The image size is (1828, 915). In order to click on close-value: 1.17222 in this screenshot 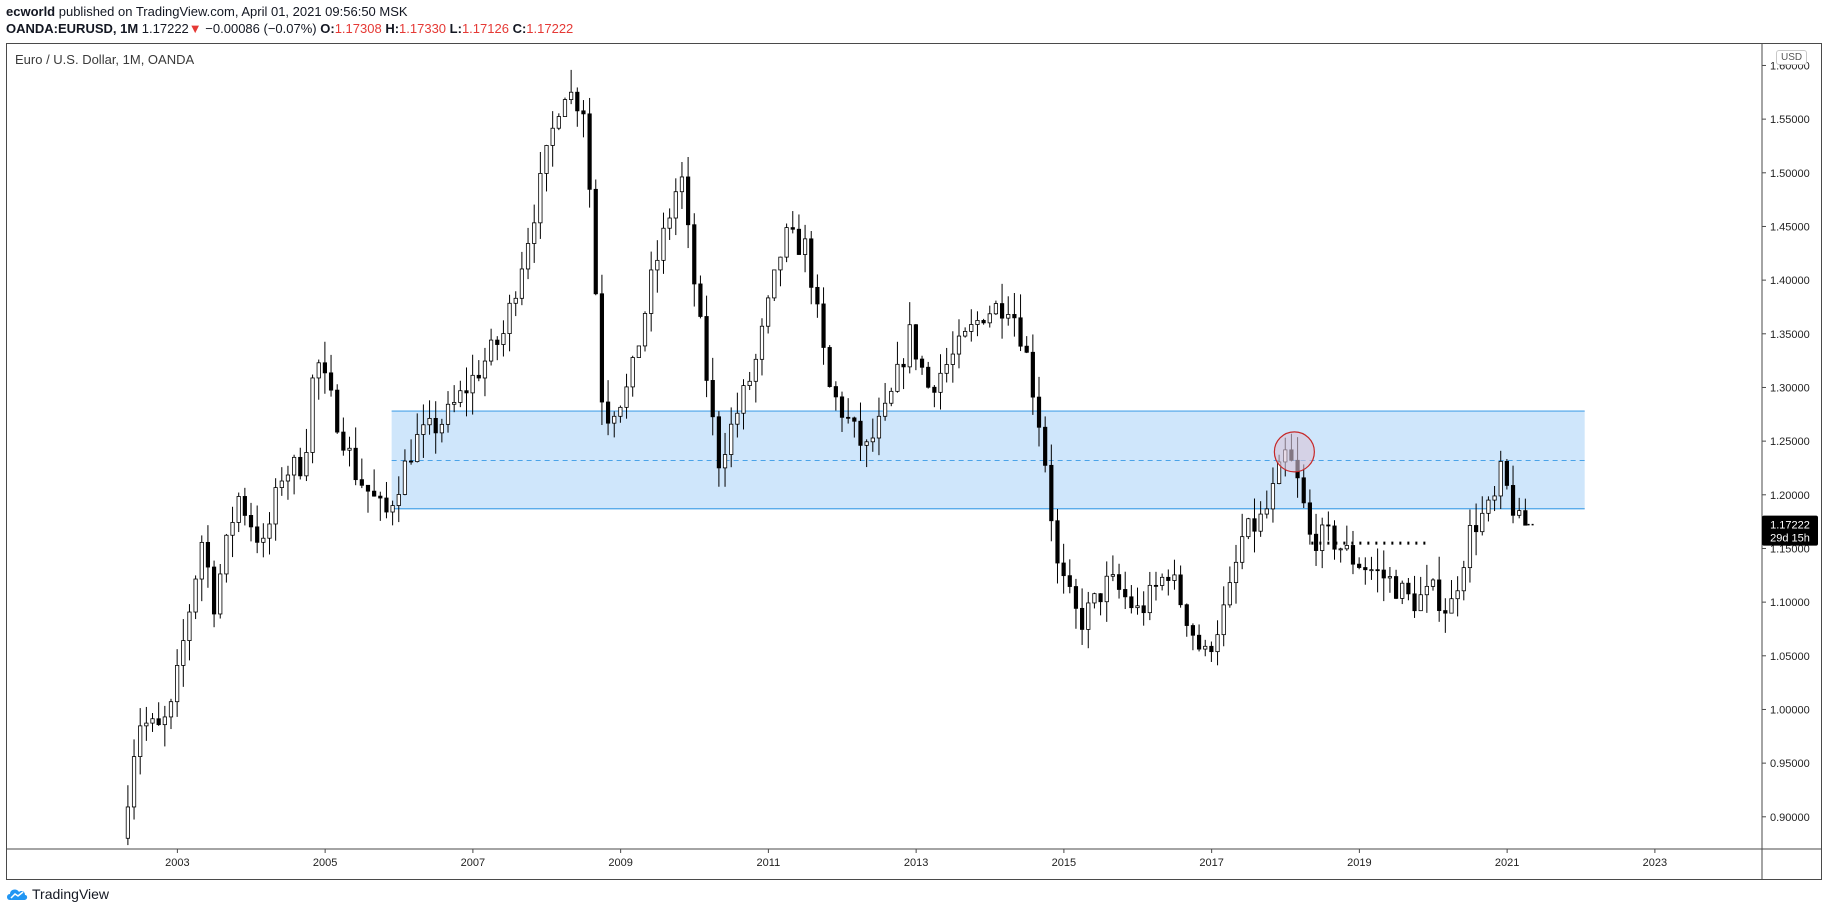, I will do `click(550, 28)`.